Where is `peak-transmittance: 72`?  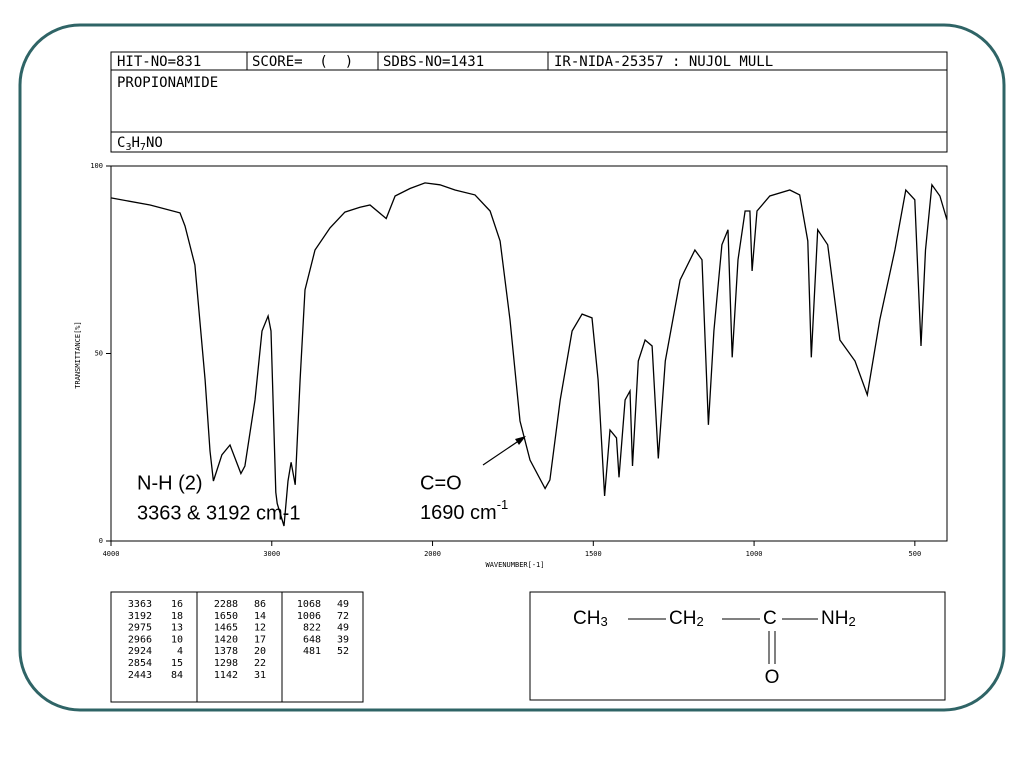 peak-transmittance: 72 is located at coordinates (343, 616).